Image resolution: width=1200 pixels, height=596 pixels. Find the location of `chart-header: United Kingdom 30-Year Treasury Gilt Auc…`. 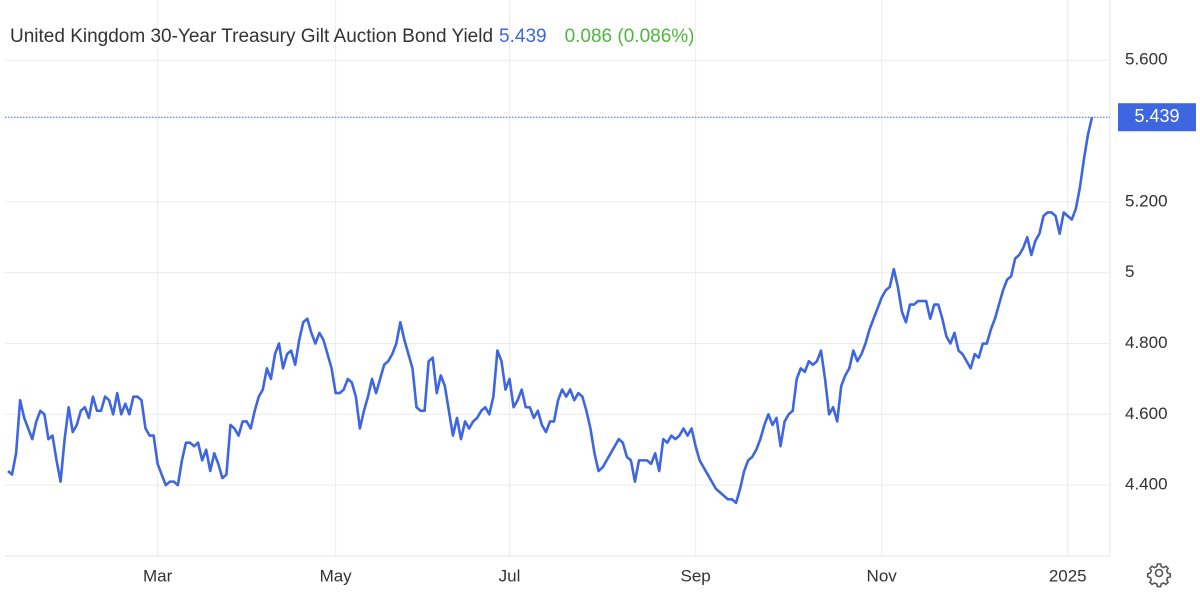

chart-header: United Kingdom 30-Year Treasury Gilt Auc… is located at coordinates (352, 36).